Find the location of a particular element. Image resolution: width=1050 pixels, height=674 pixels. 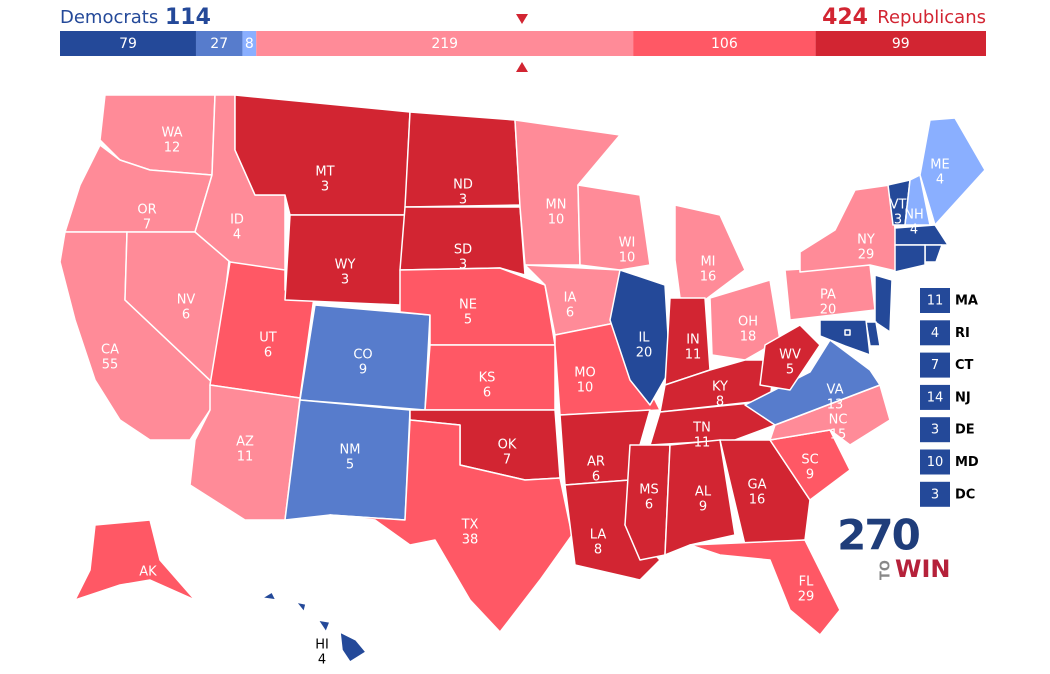

small-state-ev: 7 is located at coordinates (935, 365).